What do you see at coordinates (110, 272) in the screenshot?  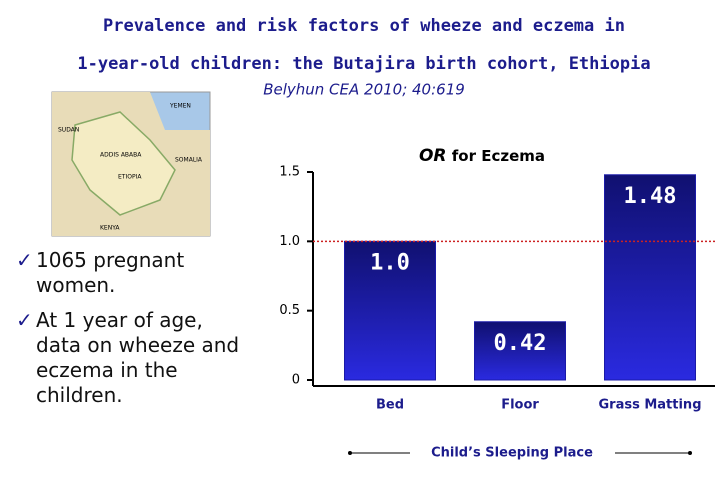 I see `bullet-text: 1065 pregnant women.` at bounding box center [110, 272].